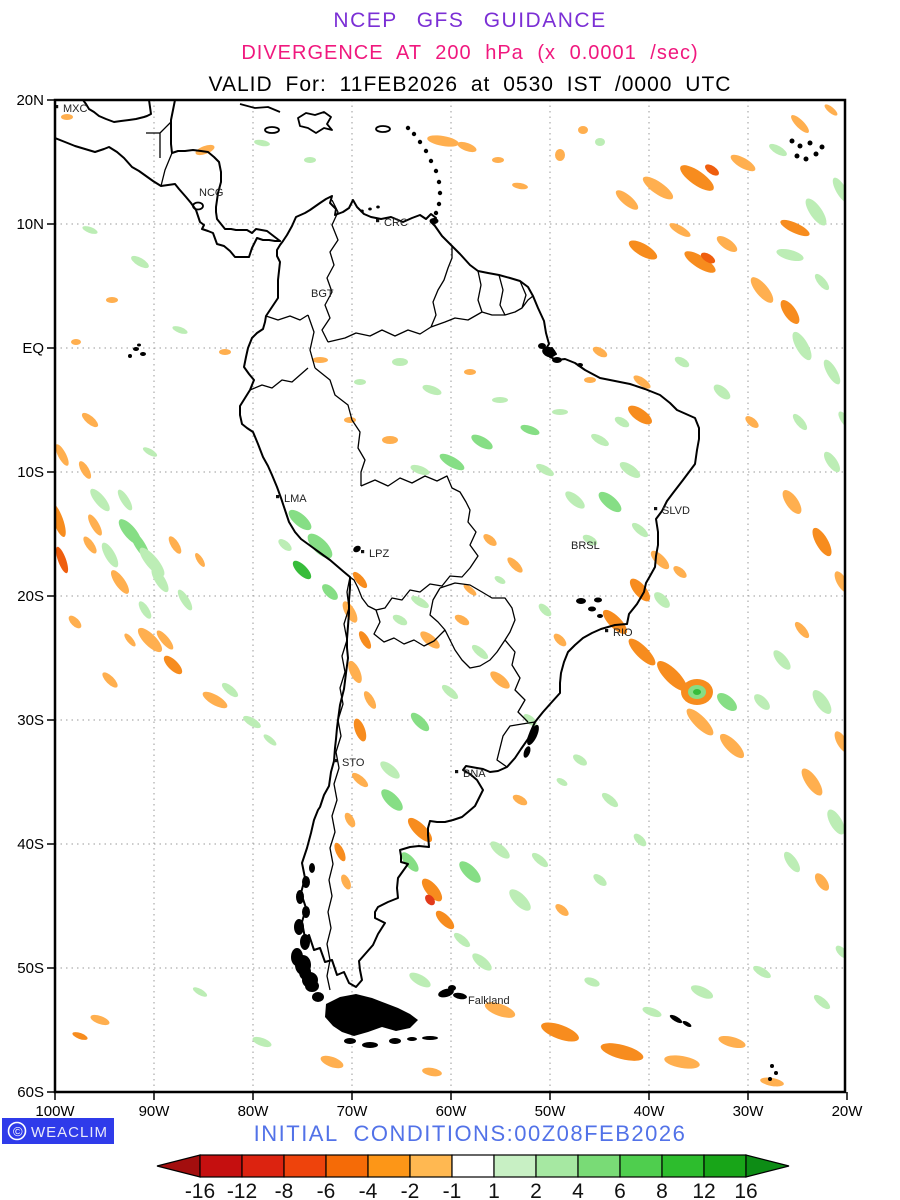 This screenshot has height=1200, width=900. What do you see at coordinates (620, 1190) in the screenshot?
I see `colorbar-tick-label: 6` at bounding box center [620, 1190].